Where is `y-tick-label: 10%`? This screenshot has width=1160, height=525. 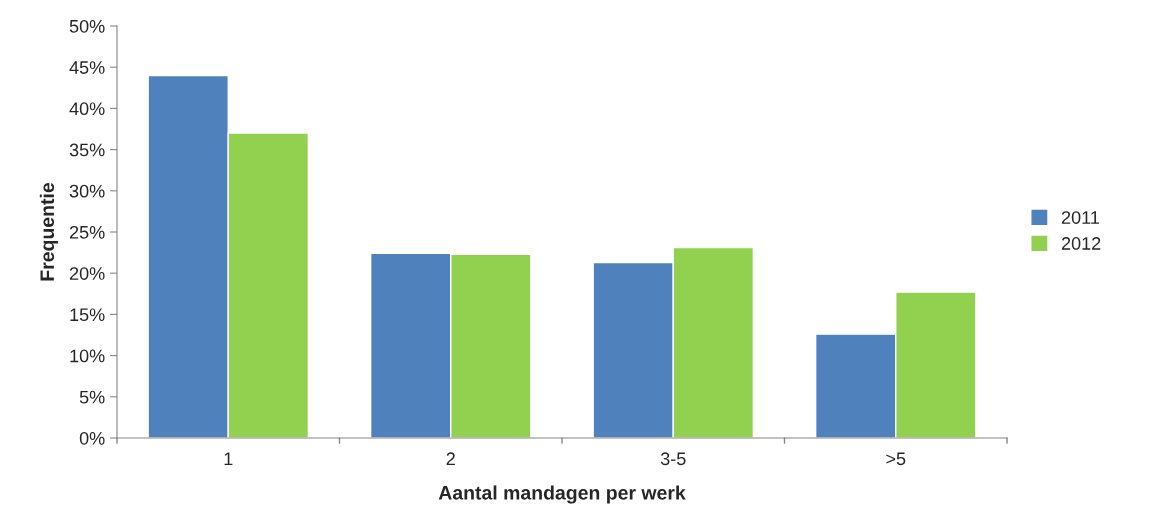
y-tick-label: 10% is located at coordinates (87, 356).